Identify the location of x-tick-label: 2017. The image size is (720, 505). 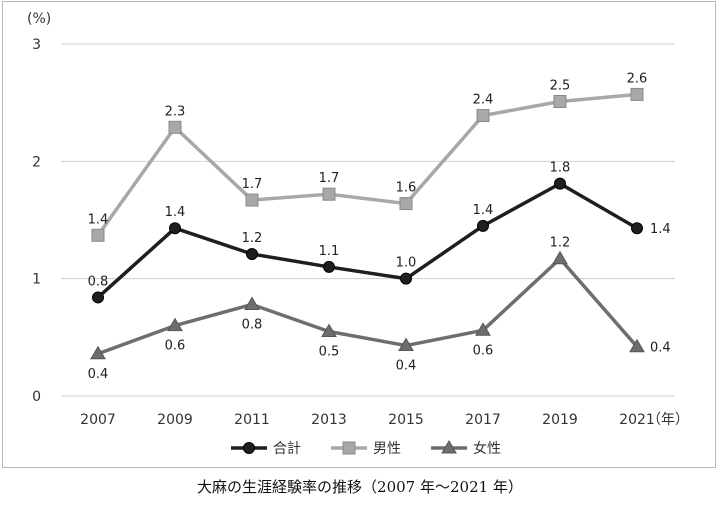
(483, 420).